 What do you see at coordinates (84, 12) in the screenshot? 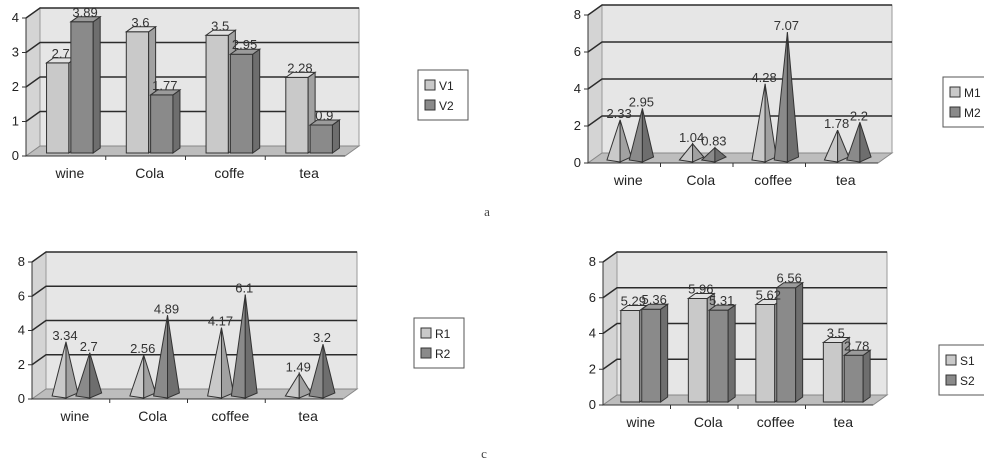
I see `data-label-v2: 3.89` at bounding box center [84, 12].